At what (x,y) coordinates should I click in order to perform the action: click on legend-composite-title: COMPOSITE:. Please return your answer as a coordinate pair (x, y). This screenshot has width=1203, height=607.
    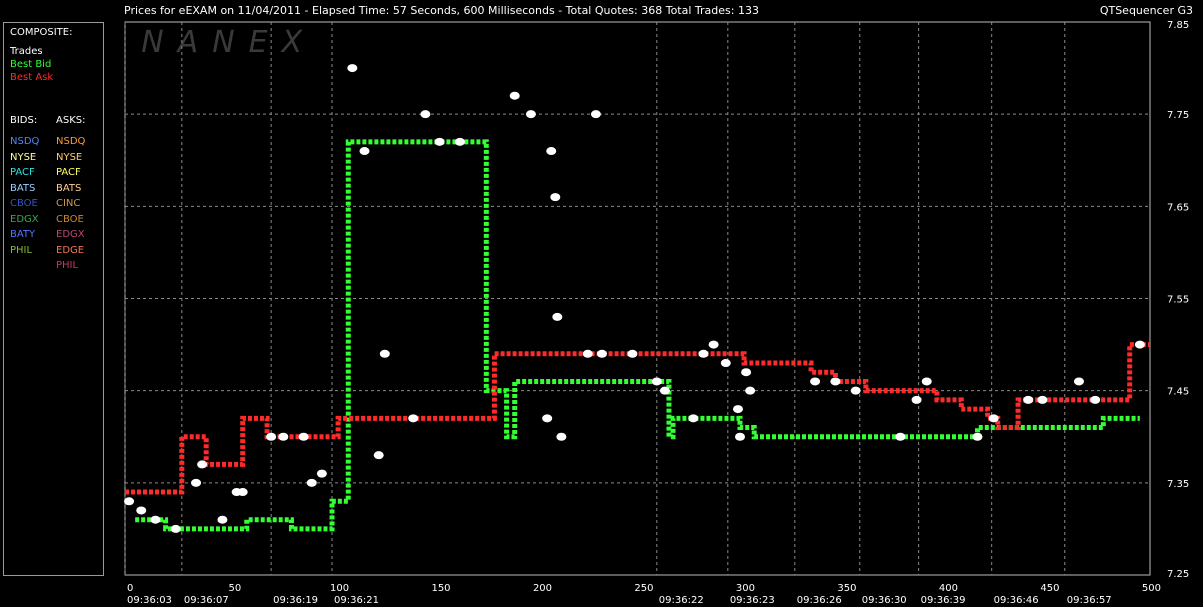
    Looking at the image, I should click on (41, 32).